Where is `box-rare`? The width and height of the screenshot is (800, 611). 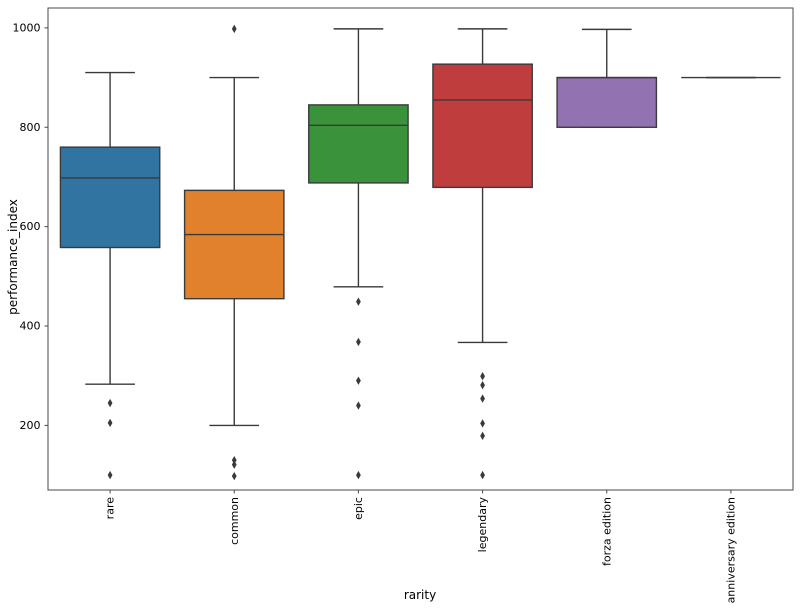 box-rare is located at coordinates (110, 197).